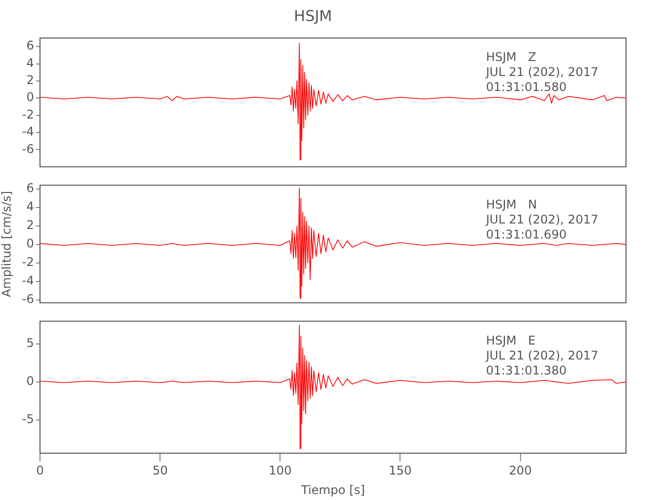 The height and width of the screenshot is (500, 650). What do you see at coordinates (160, 471) in the screenshot?
I see `x-tick-label: 50` at bounding box center [160, 471].